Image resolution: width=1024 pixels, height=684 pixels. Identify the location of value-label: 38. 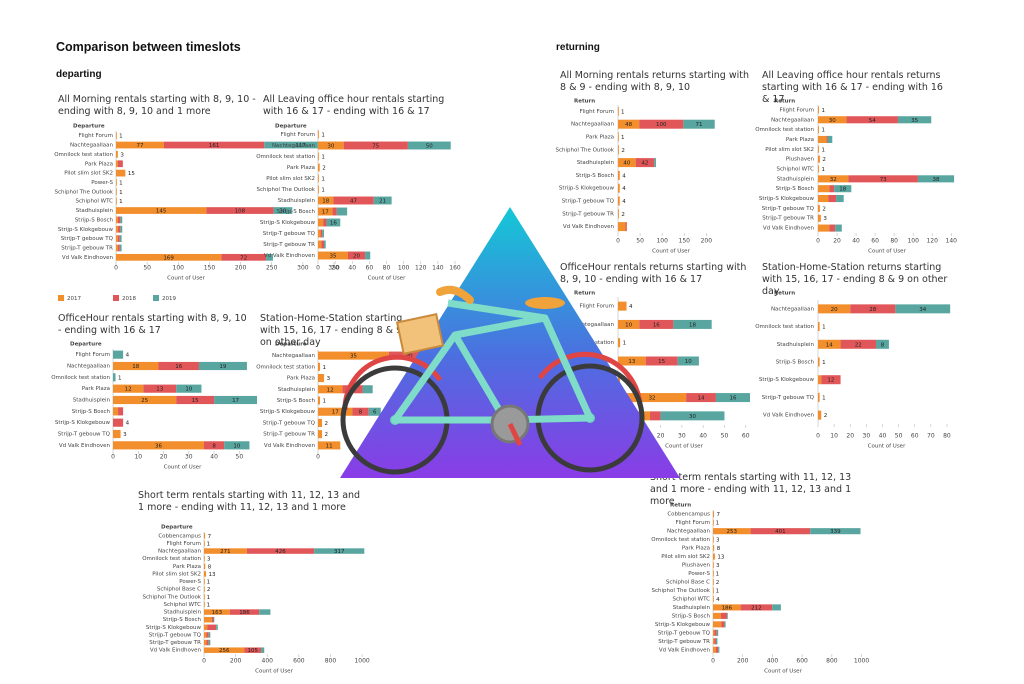
(936, 180).